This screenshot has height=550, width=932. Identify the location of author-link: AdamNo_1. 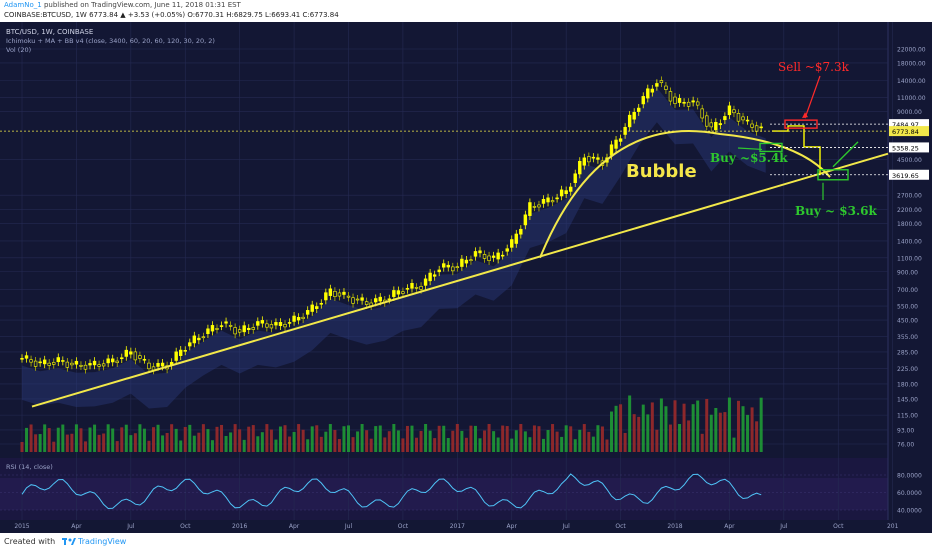
(23, 5).